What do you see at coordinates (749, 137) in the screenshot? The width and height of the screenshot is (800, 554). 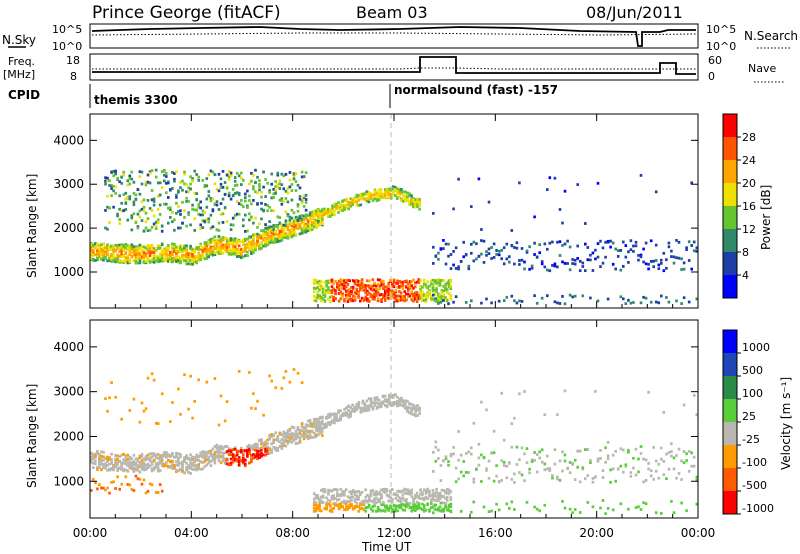 I see `power-cbar-tick: 28` at bounding box center [749, 137].